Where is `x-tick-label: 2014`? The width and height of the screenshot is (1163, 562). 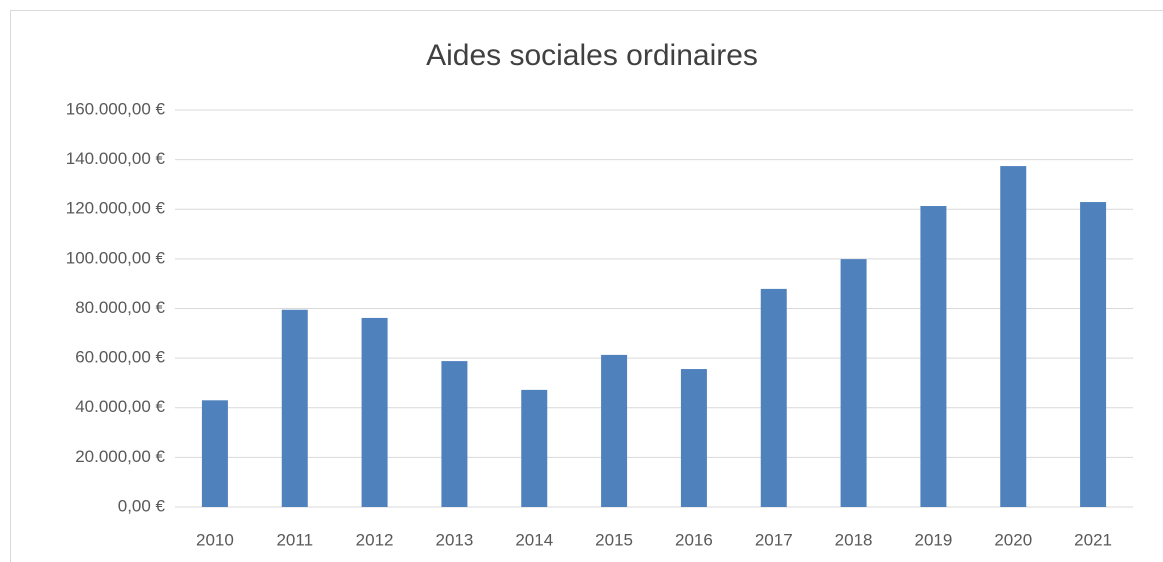
x-tick-label: 2014 is located at coordinates (534, 539).